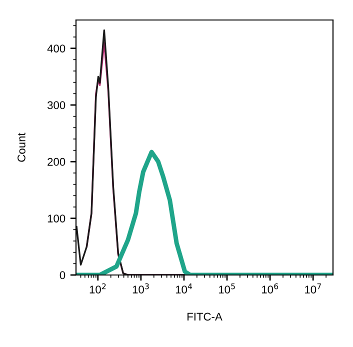 The image size is (353, 347). I want to click on y-tick-label: 400, so click(56, 48).